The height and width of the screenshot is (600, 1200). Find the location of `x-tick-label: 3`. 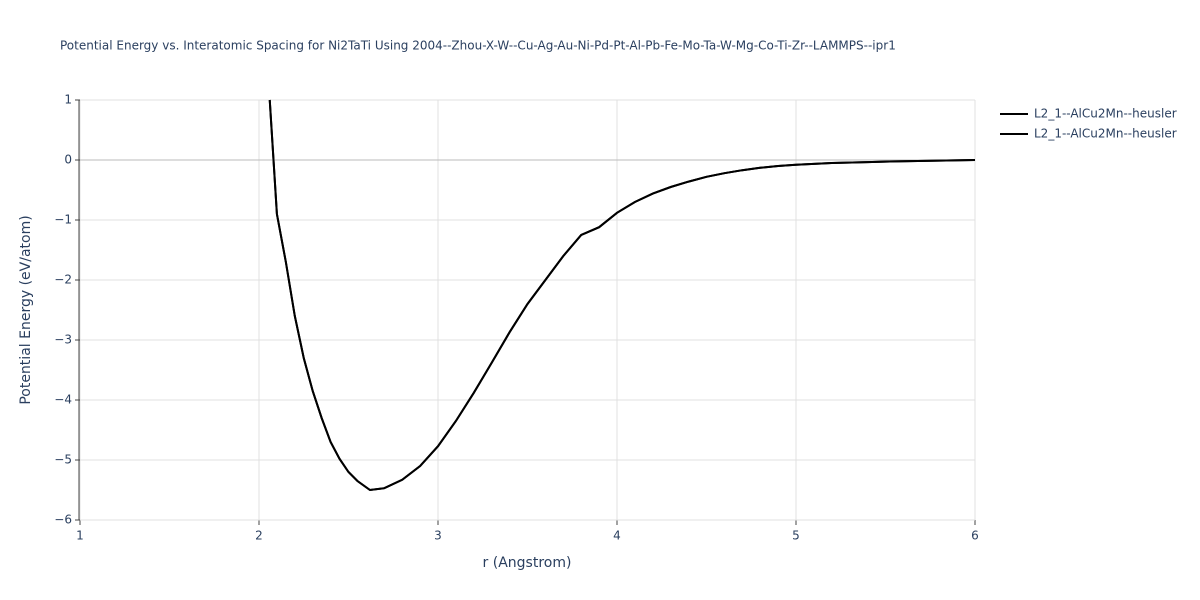

x-tick-label: 3 is located at coordinates (438, 536).